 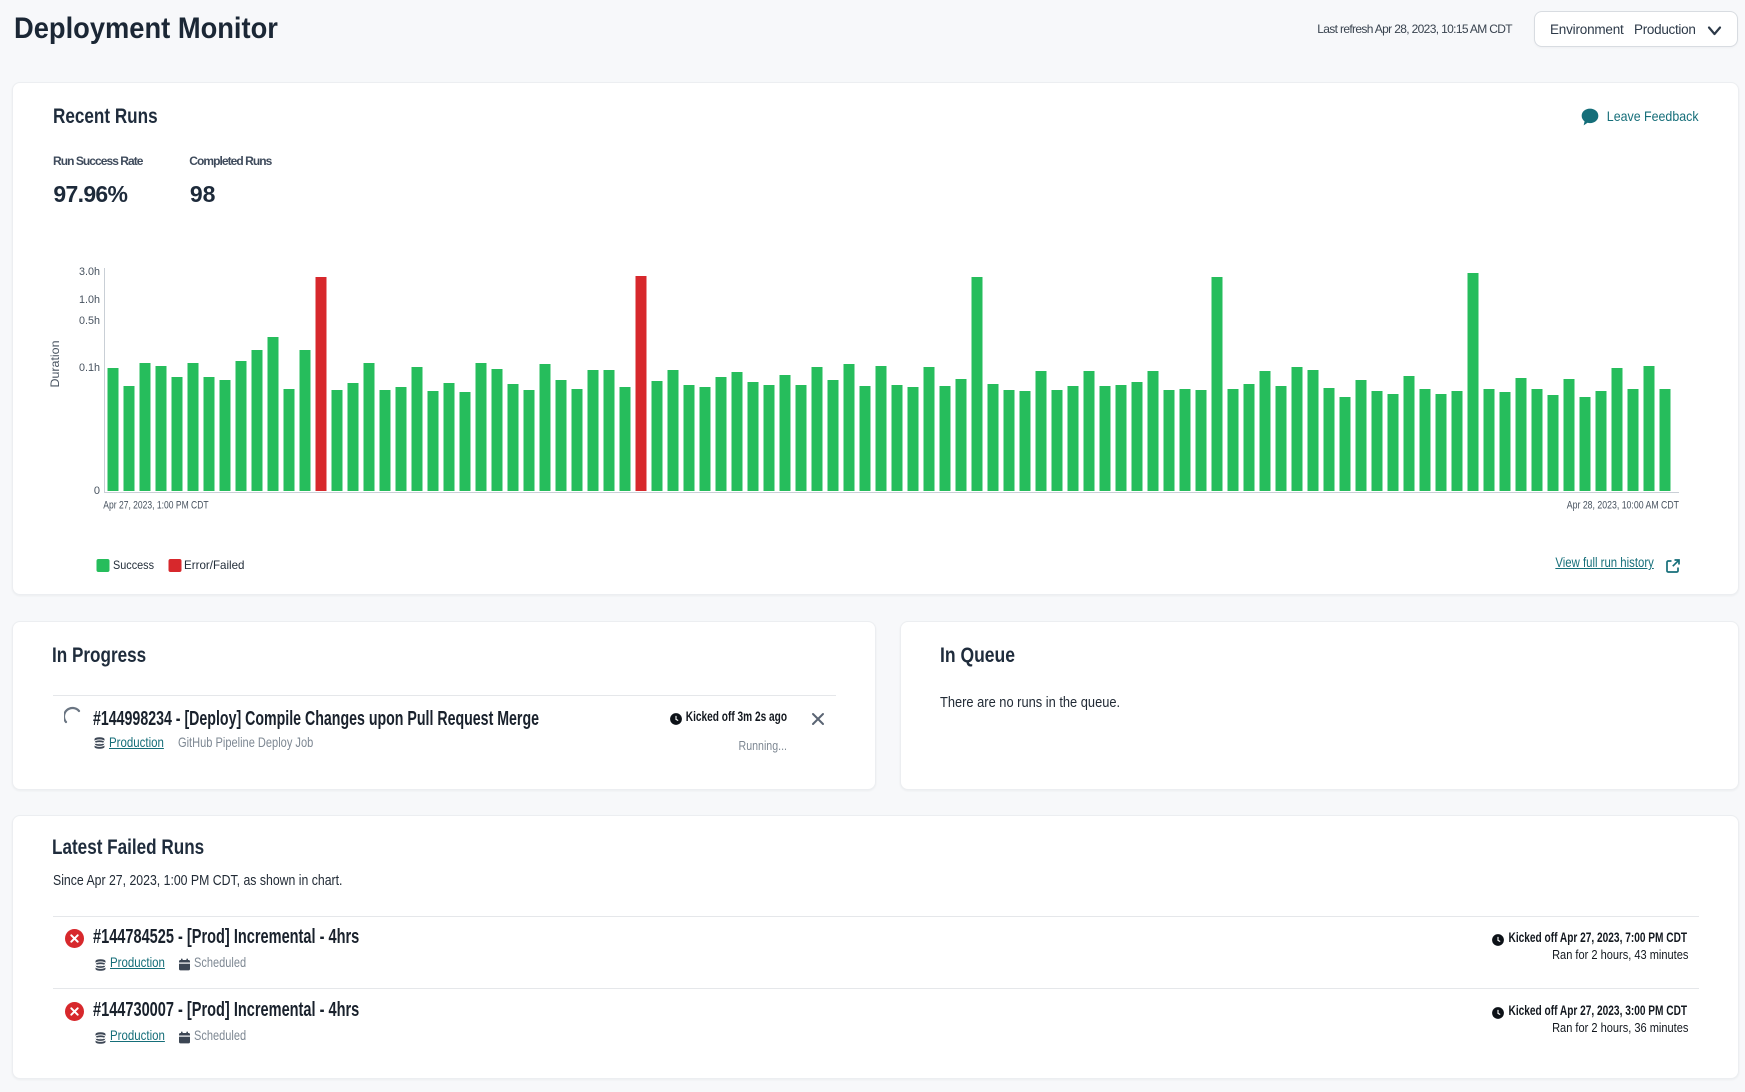 What do you see at coordinates (89, 368) in the screenshot?
I see `svg-text: 0.1h` at bounding box center [89, 368].